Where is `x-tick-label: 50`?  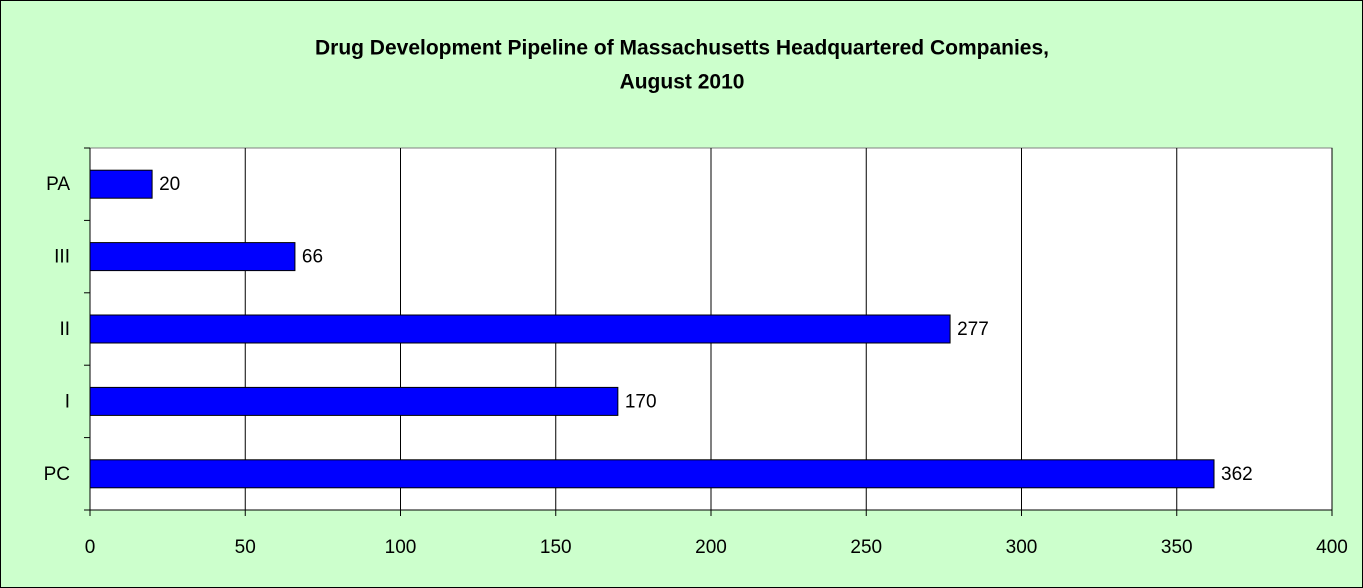 x-tick-label: 50 is located at coordinates (245, 547).